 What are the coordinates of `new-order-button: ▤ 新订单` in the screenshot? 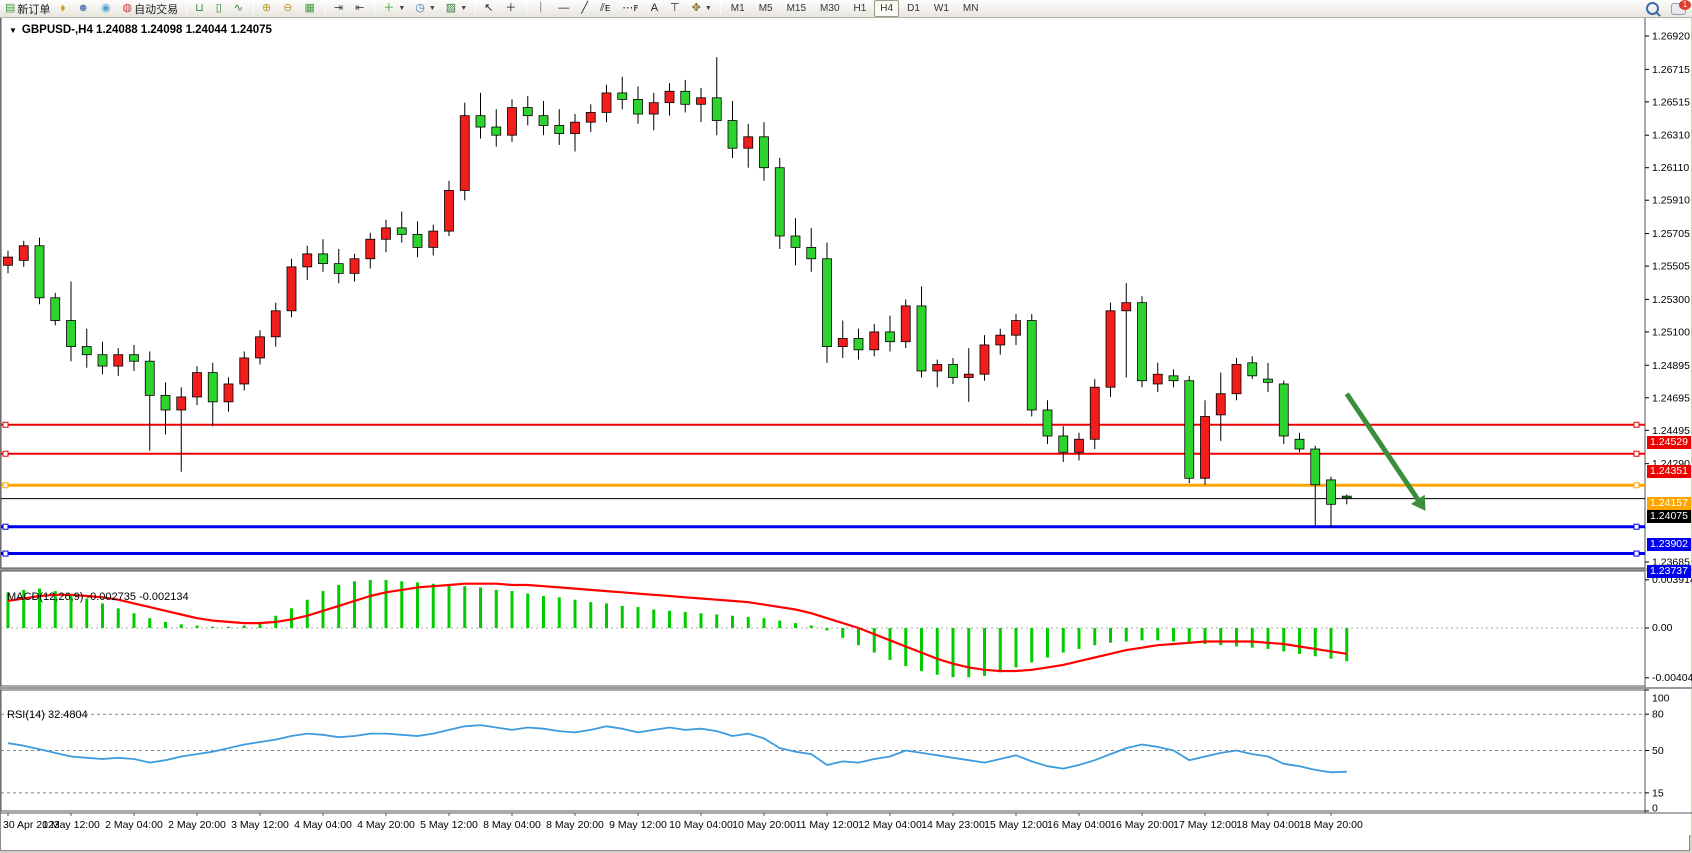 It's located at (27, 8).